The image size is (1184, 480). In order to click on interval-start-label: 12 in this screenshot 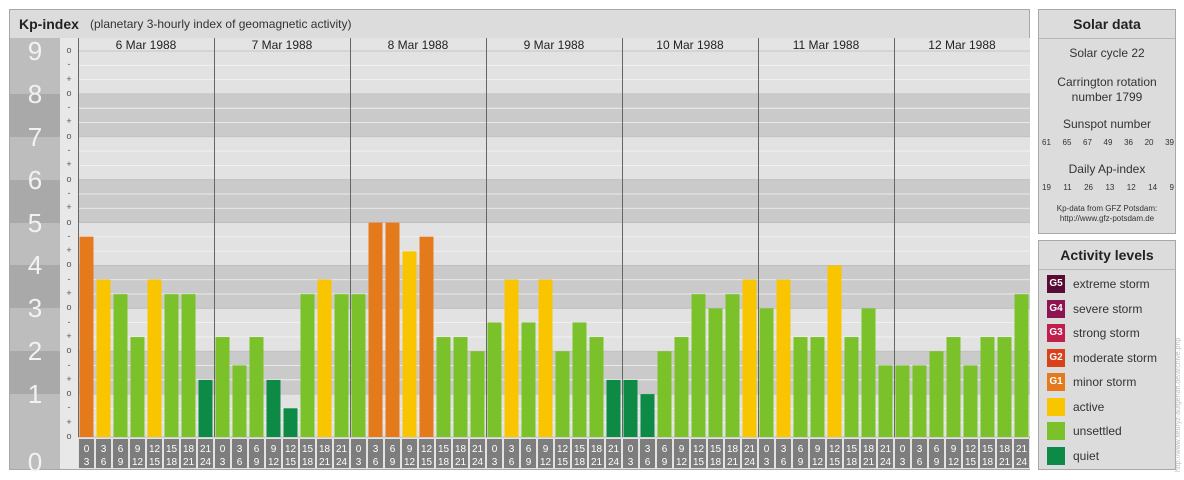, I will do `click(971, 449)`.